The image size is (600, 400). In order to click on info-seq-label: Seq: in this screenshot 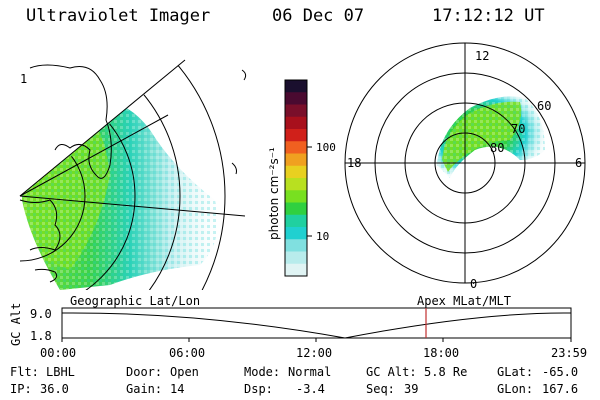, I will do `click(380, 389)`.